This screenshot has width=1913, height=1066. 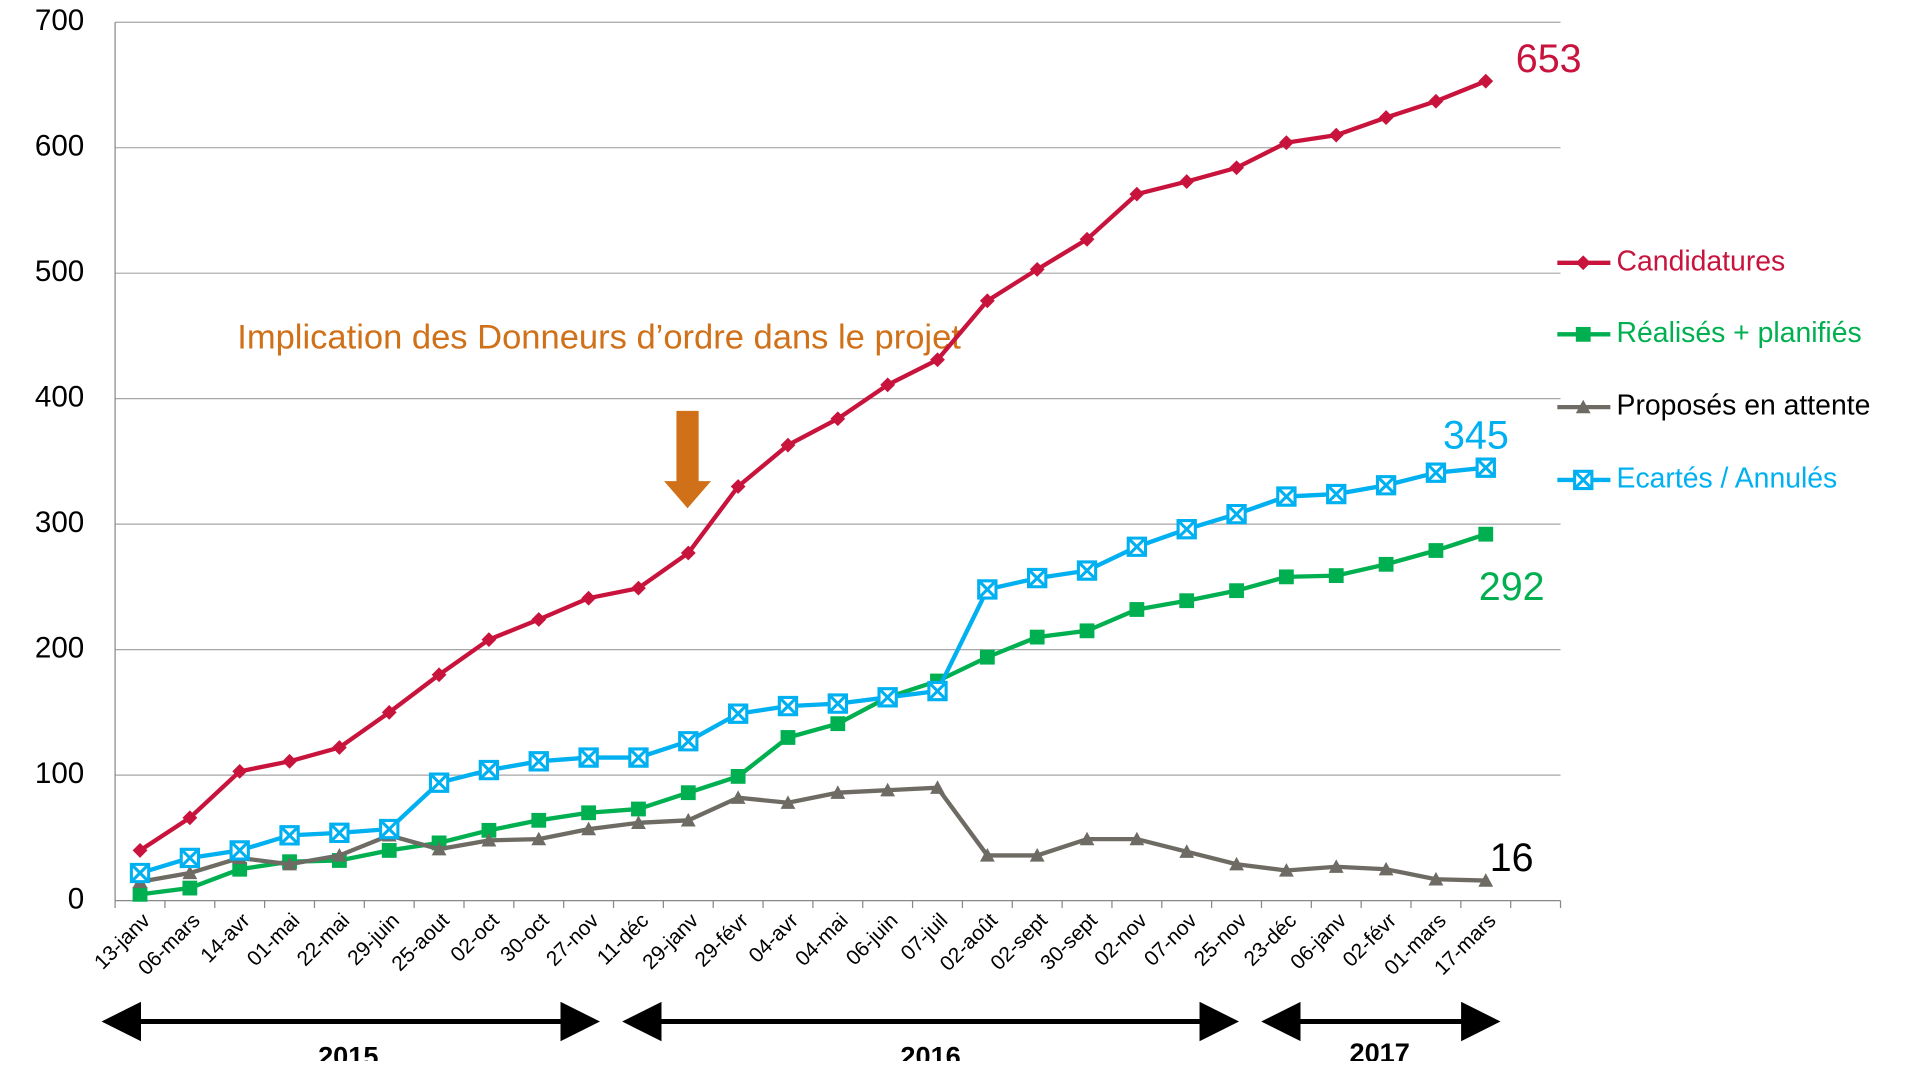 I want to click on x-tick-label: 04-mai, so click(x=822, y=940).